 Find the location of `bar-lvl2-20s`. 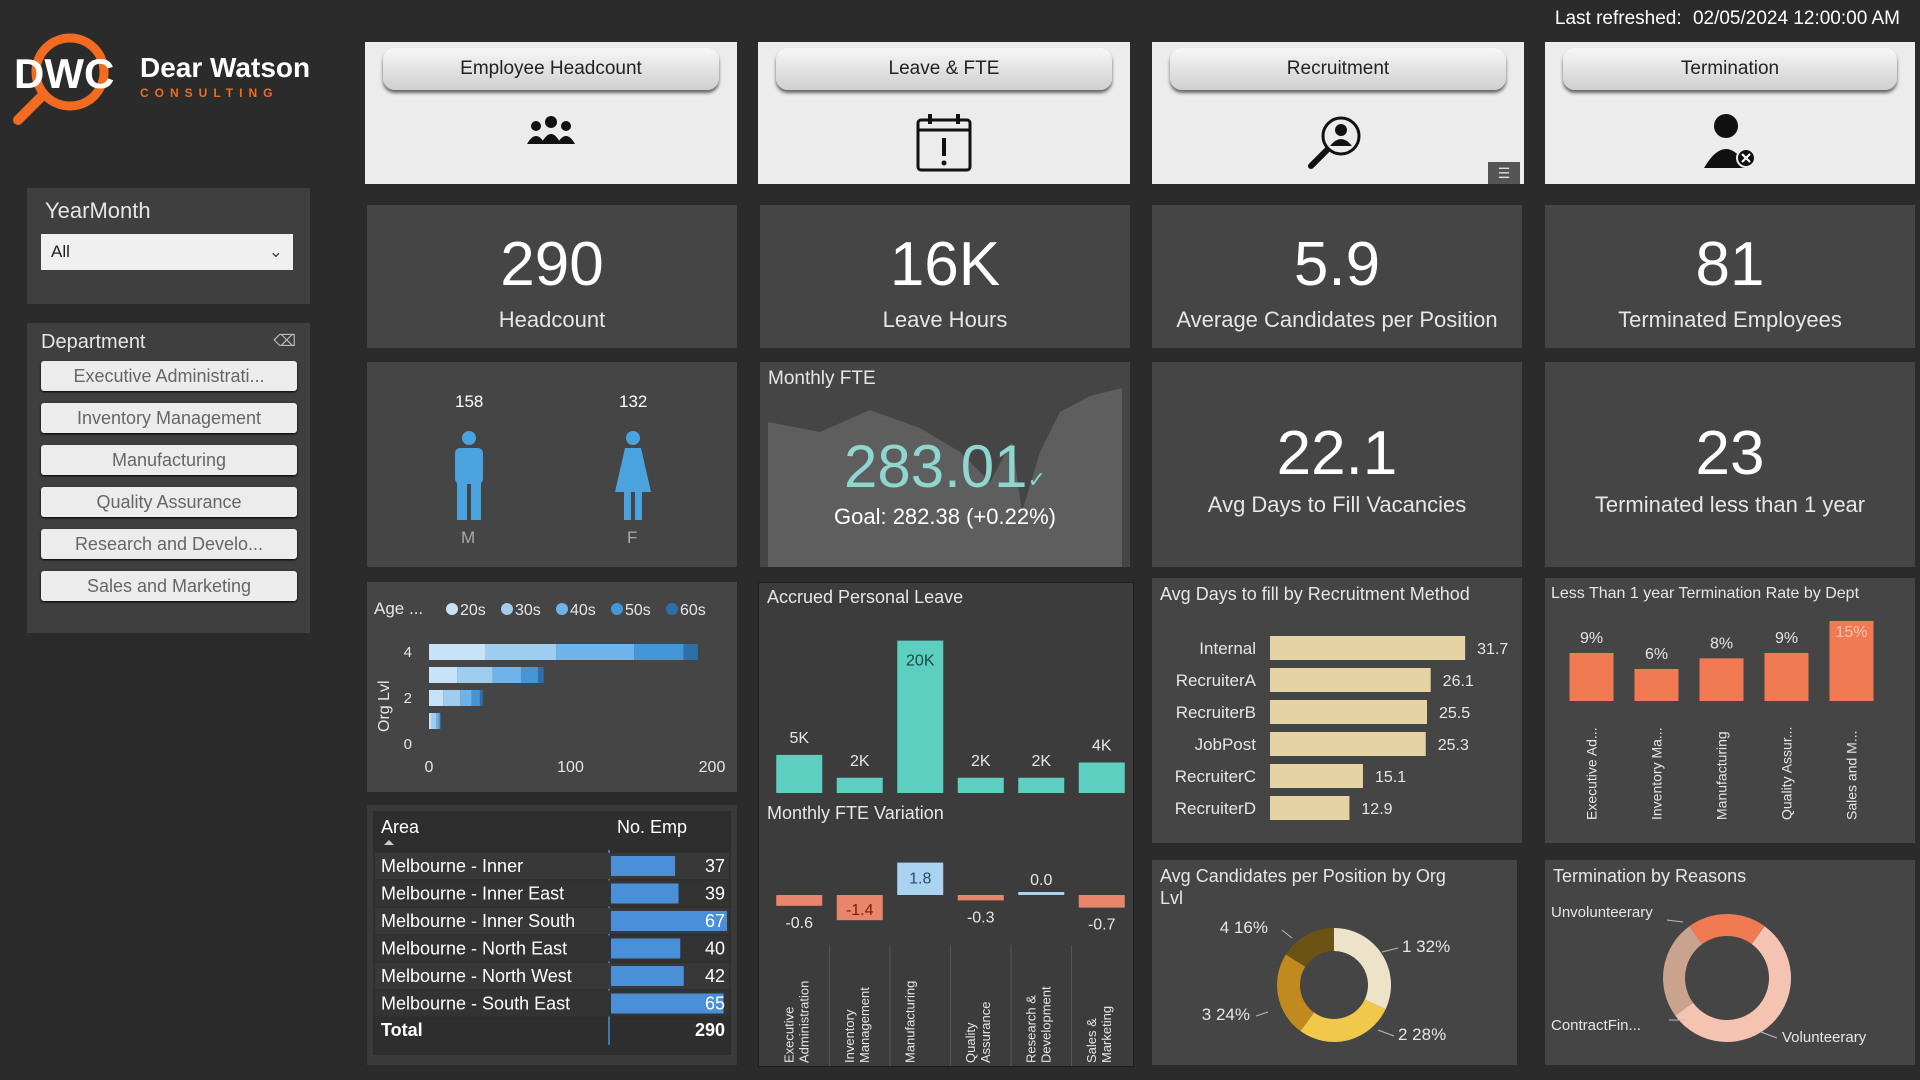

bar-lvl2-20s is located at coordinates (436, 698).